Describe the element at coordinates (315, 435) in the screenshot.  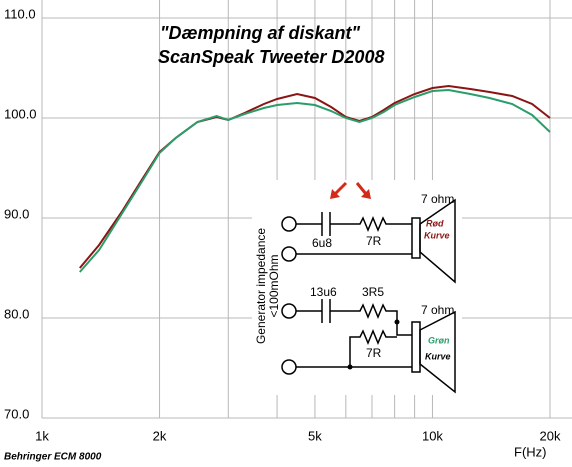
I see `x-tick-label: 5k` at that location.